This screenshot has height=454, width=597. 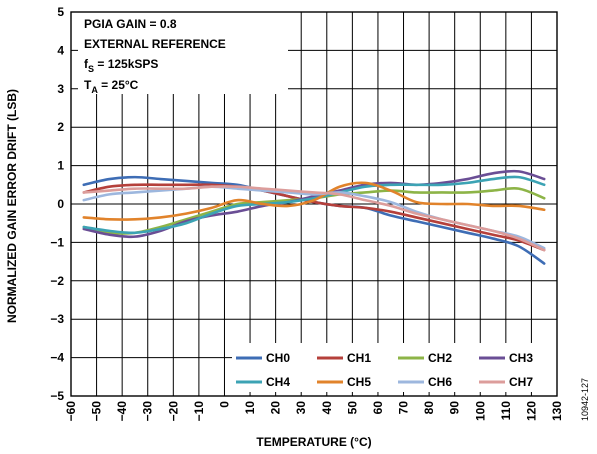 What do you see at coordinates (60, 89) in the screenshot?
I see `y-tick-label-8: 3` at bounding box center [60, 89].